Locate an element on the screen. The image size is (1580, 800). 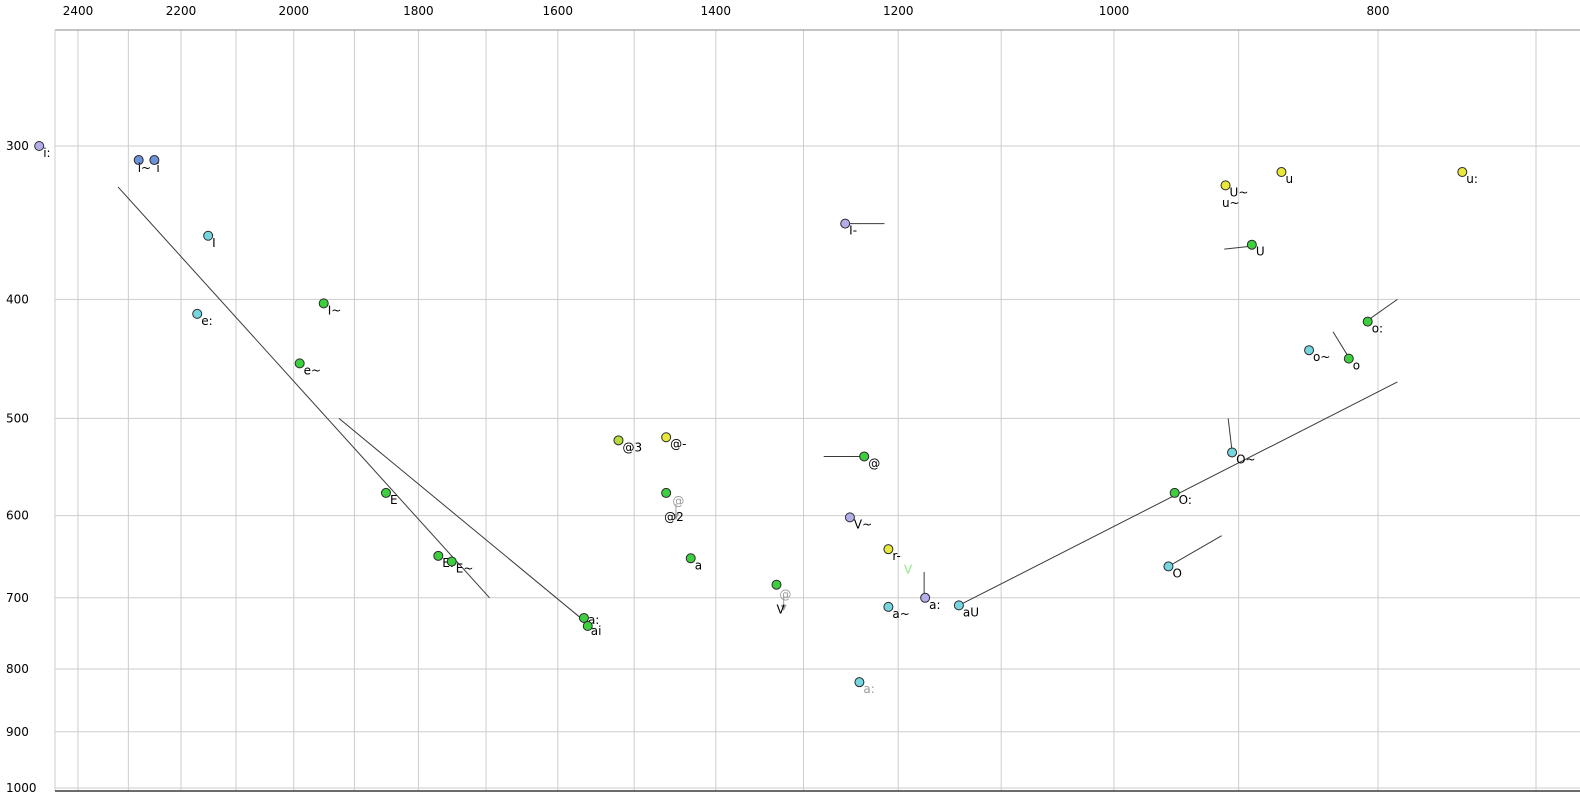
point-label-u: U is located at coordinates (1260, 252).